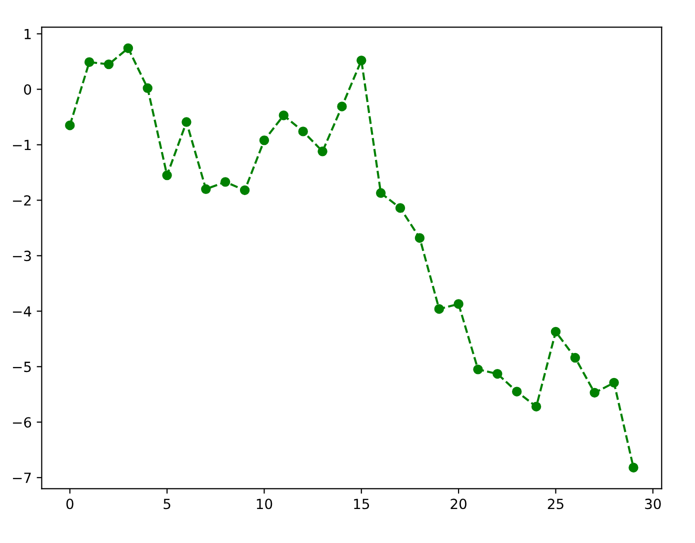 Image resolution: width=695 pixels, height=543 pixels. Describe the element at coordinates (362, 504) in the screenshot. I see `x-tick-label: 15` at that location.